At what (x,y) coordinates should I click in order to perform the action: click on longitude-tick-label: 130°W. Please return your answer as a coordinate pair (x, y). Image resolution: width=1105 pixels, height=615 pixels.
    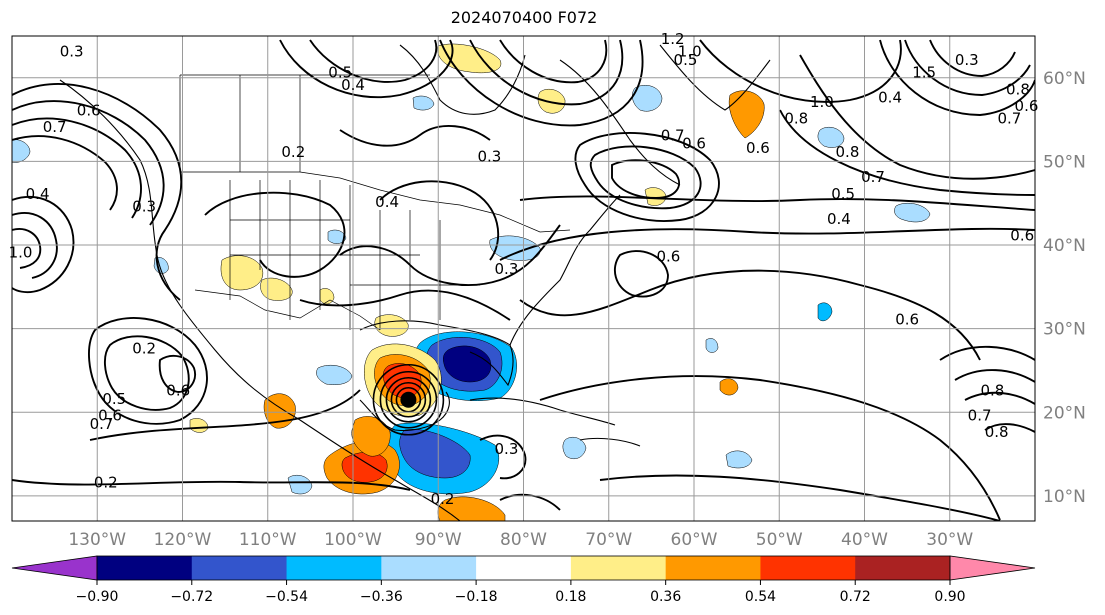
    Looking at the image, I should click on (97, 540).